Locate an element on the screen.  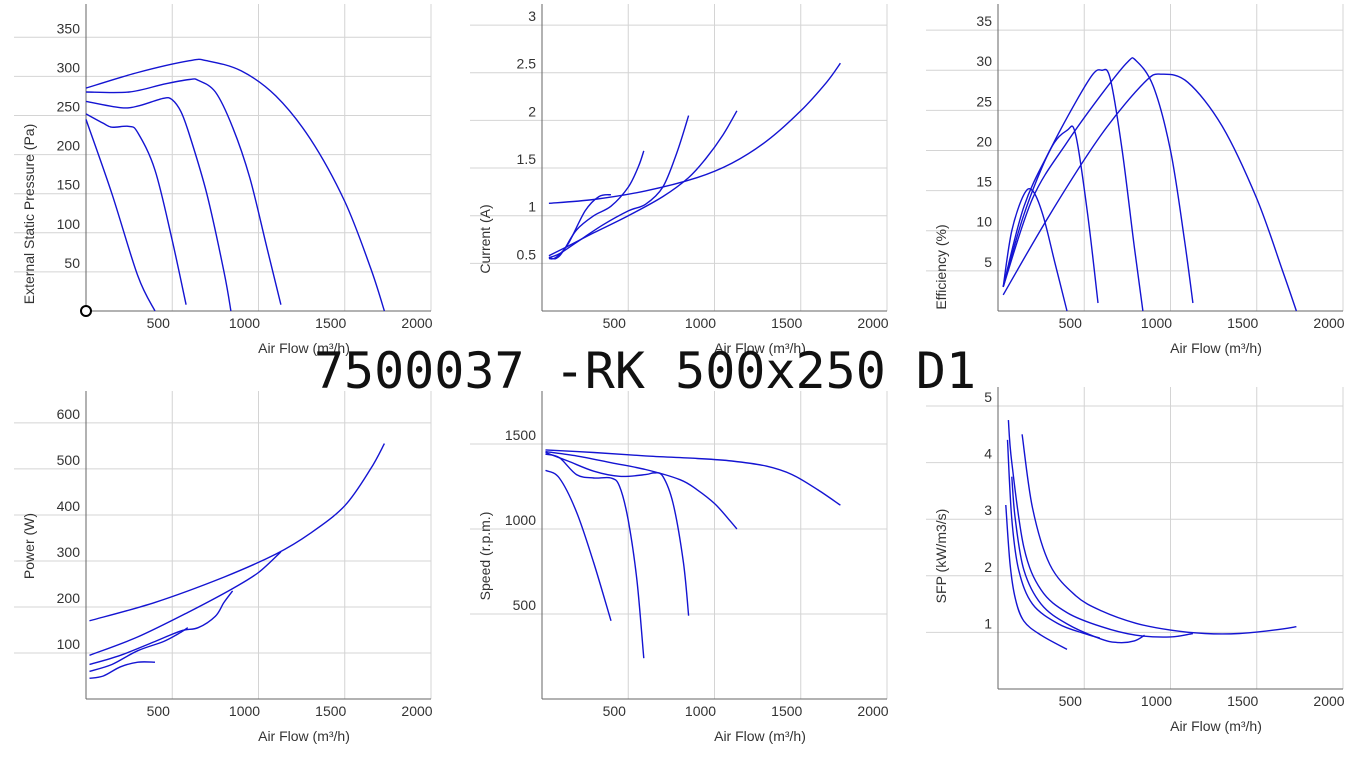
y-tick-label: 250 is located at coordinates (69, 106).